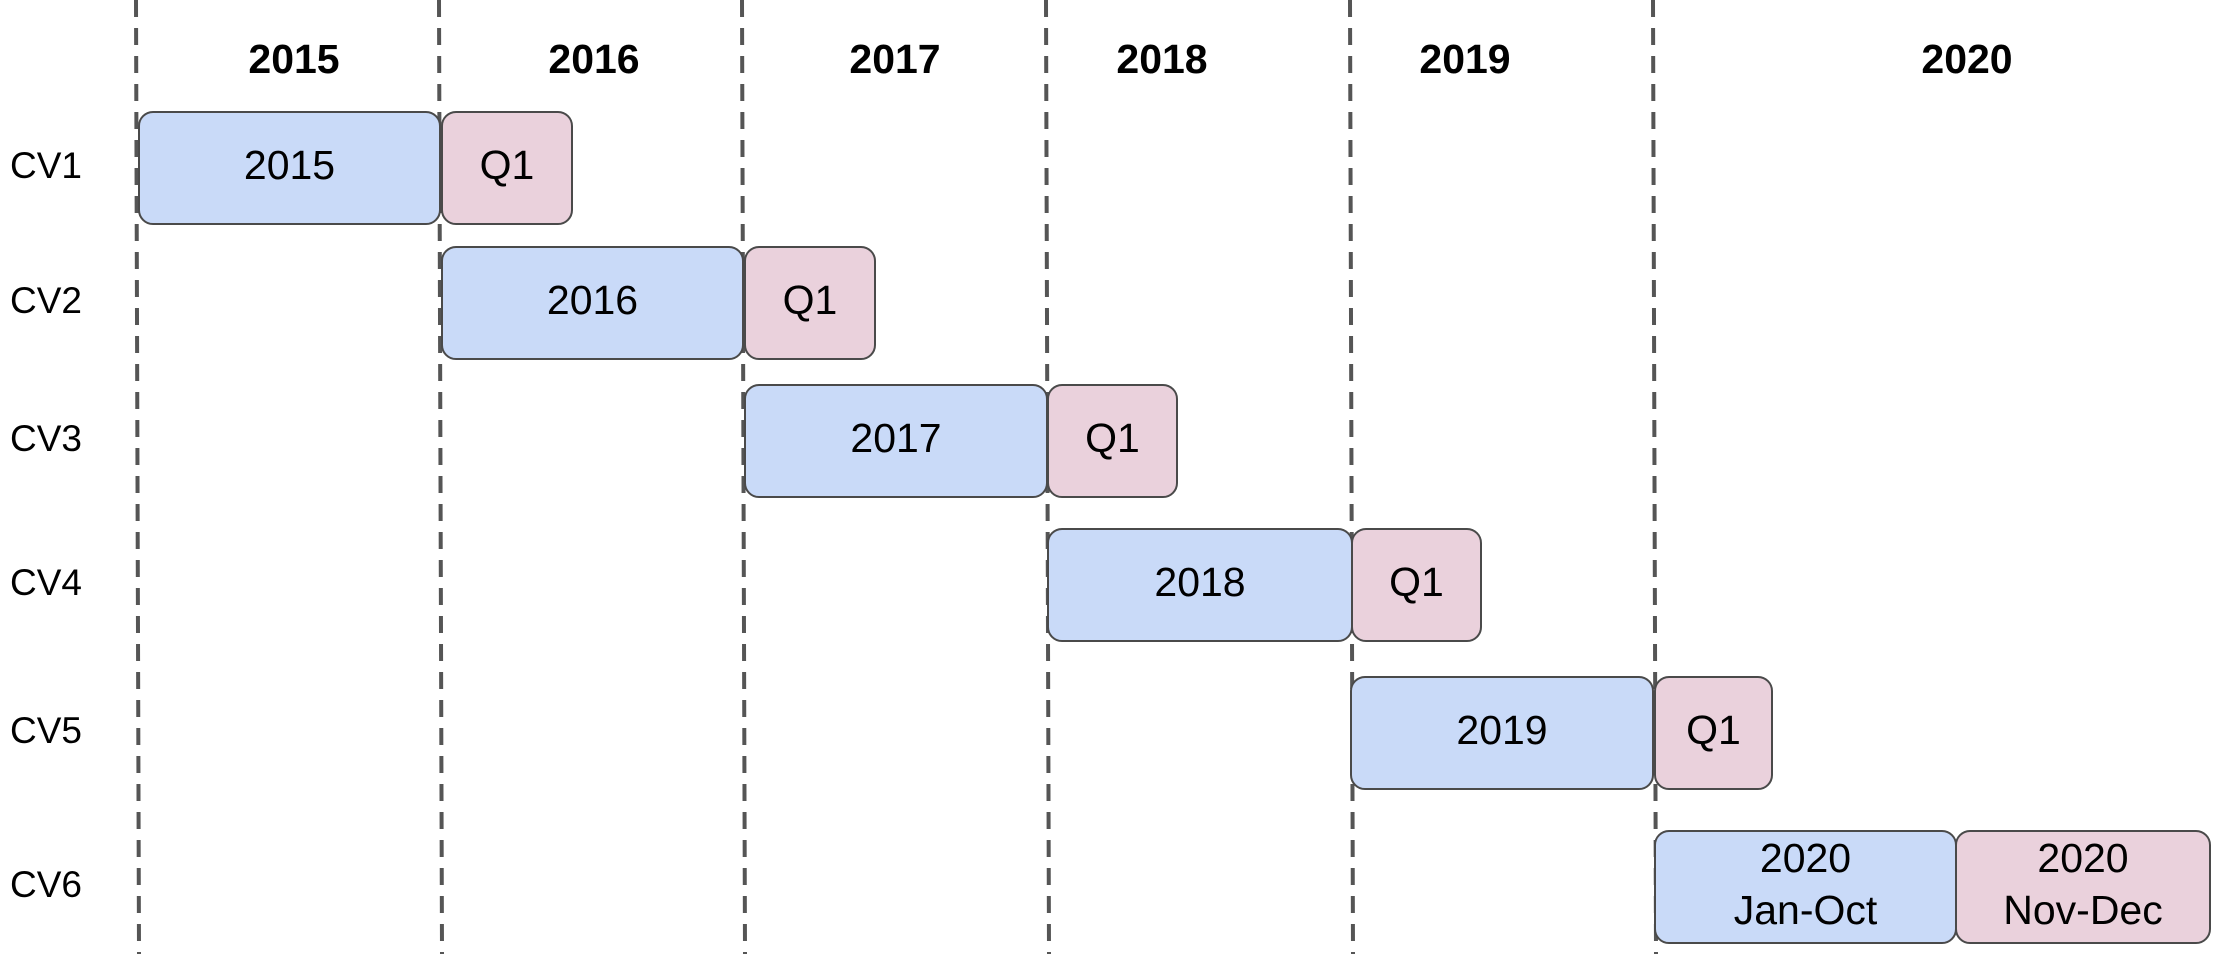 The image size is (2219, 954). I want to click on test-segment: 2020 Nov-Dec, so click(2083, 887).